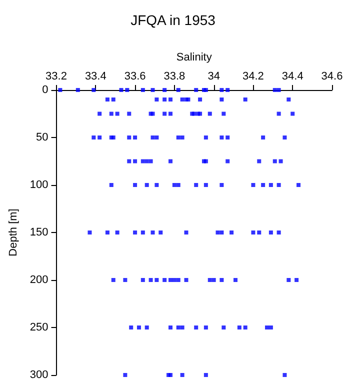 The height and width of the screenshot is (384, 346). I want to click on y-tick-label: 150, so click(39, 232).